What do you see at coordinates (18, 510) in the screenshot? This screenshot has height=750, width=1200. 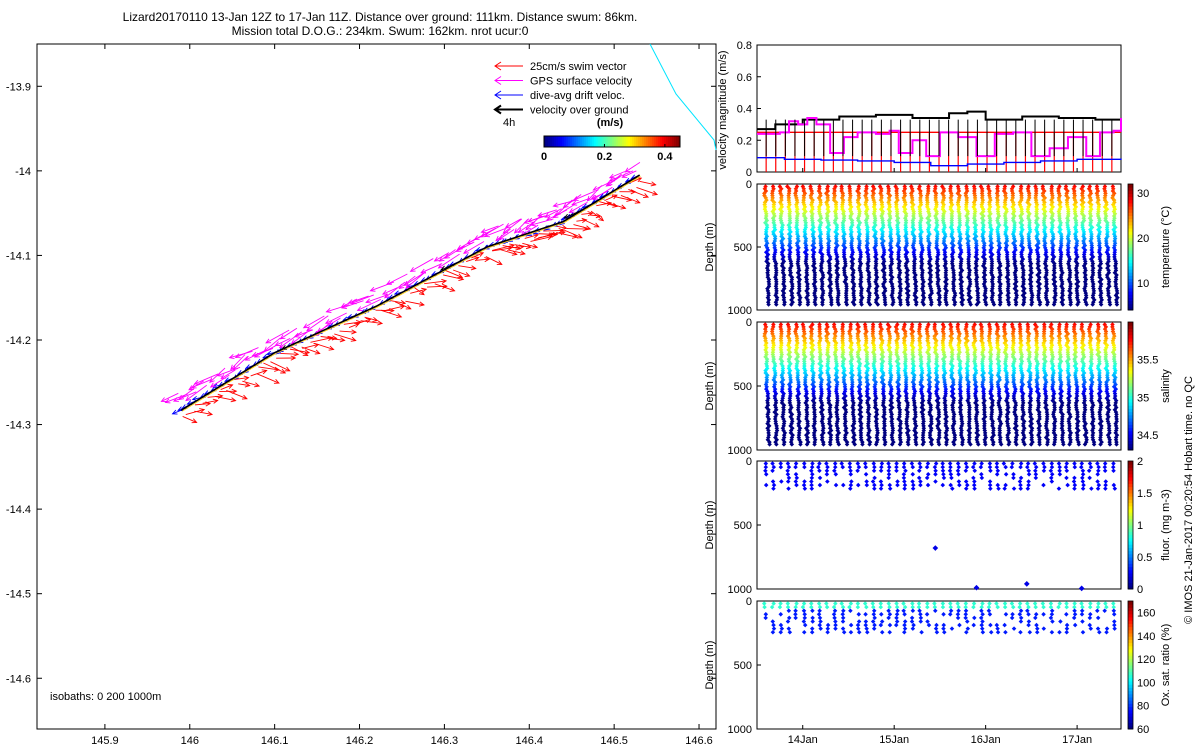 I see `map-y-tick-label: -14.4` at bounding box center [18, 510].